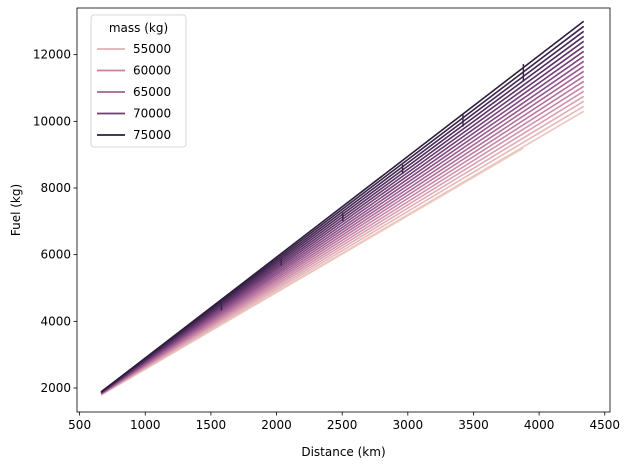 This screenshot has height=470, width=629. Describe the element at coordinates (52, 55) in the screenshot. I see `y-tick-label: 12000` at that location.